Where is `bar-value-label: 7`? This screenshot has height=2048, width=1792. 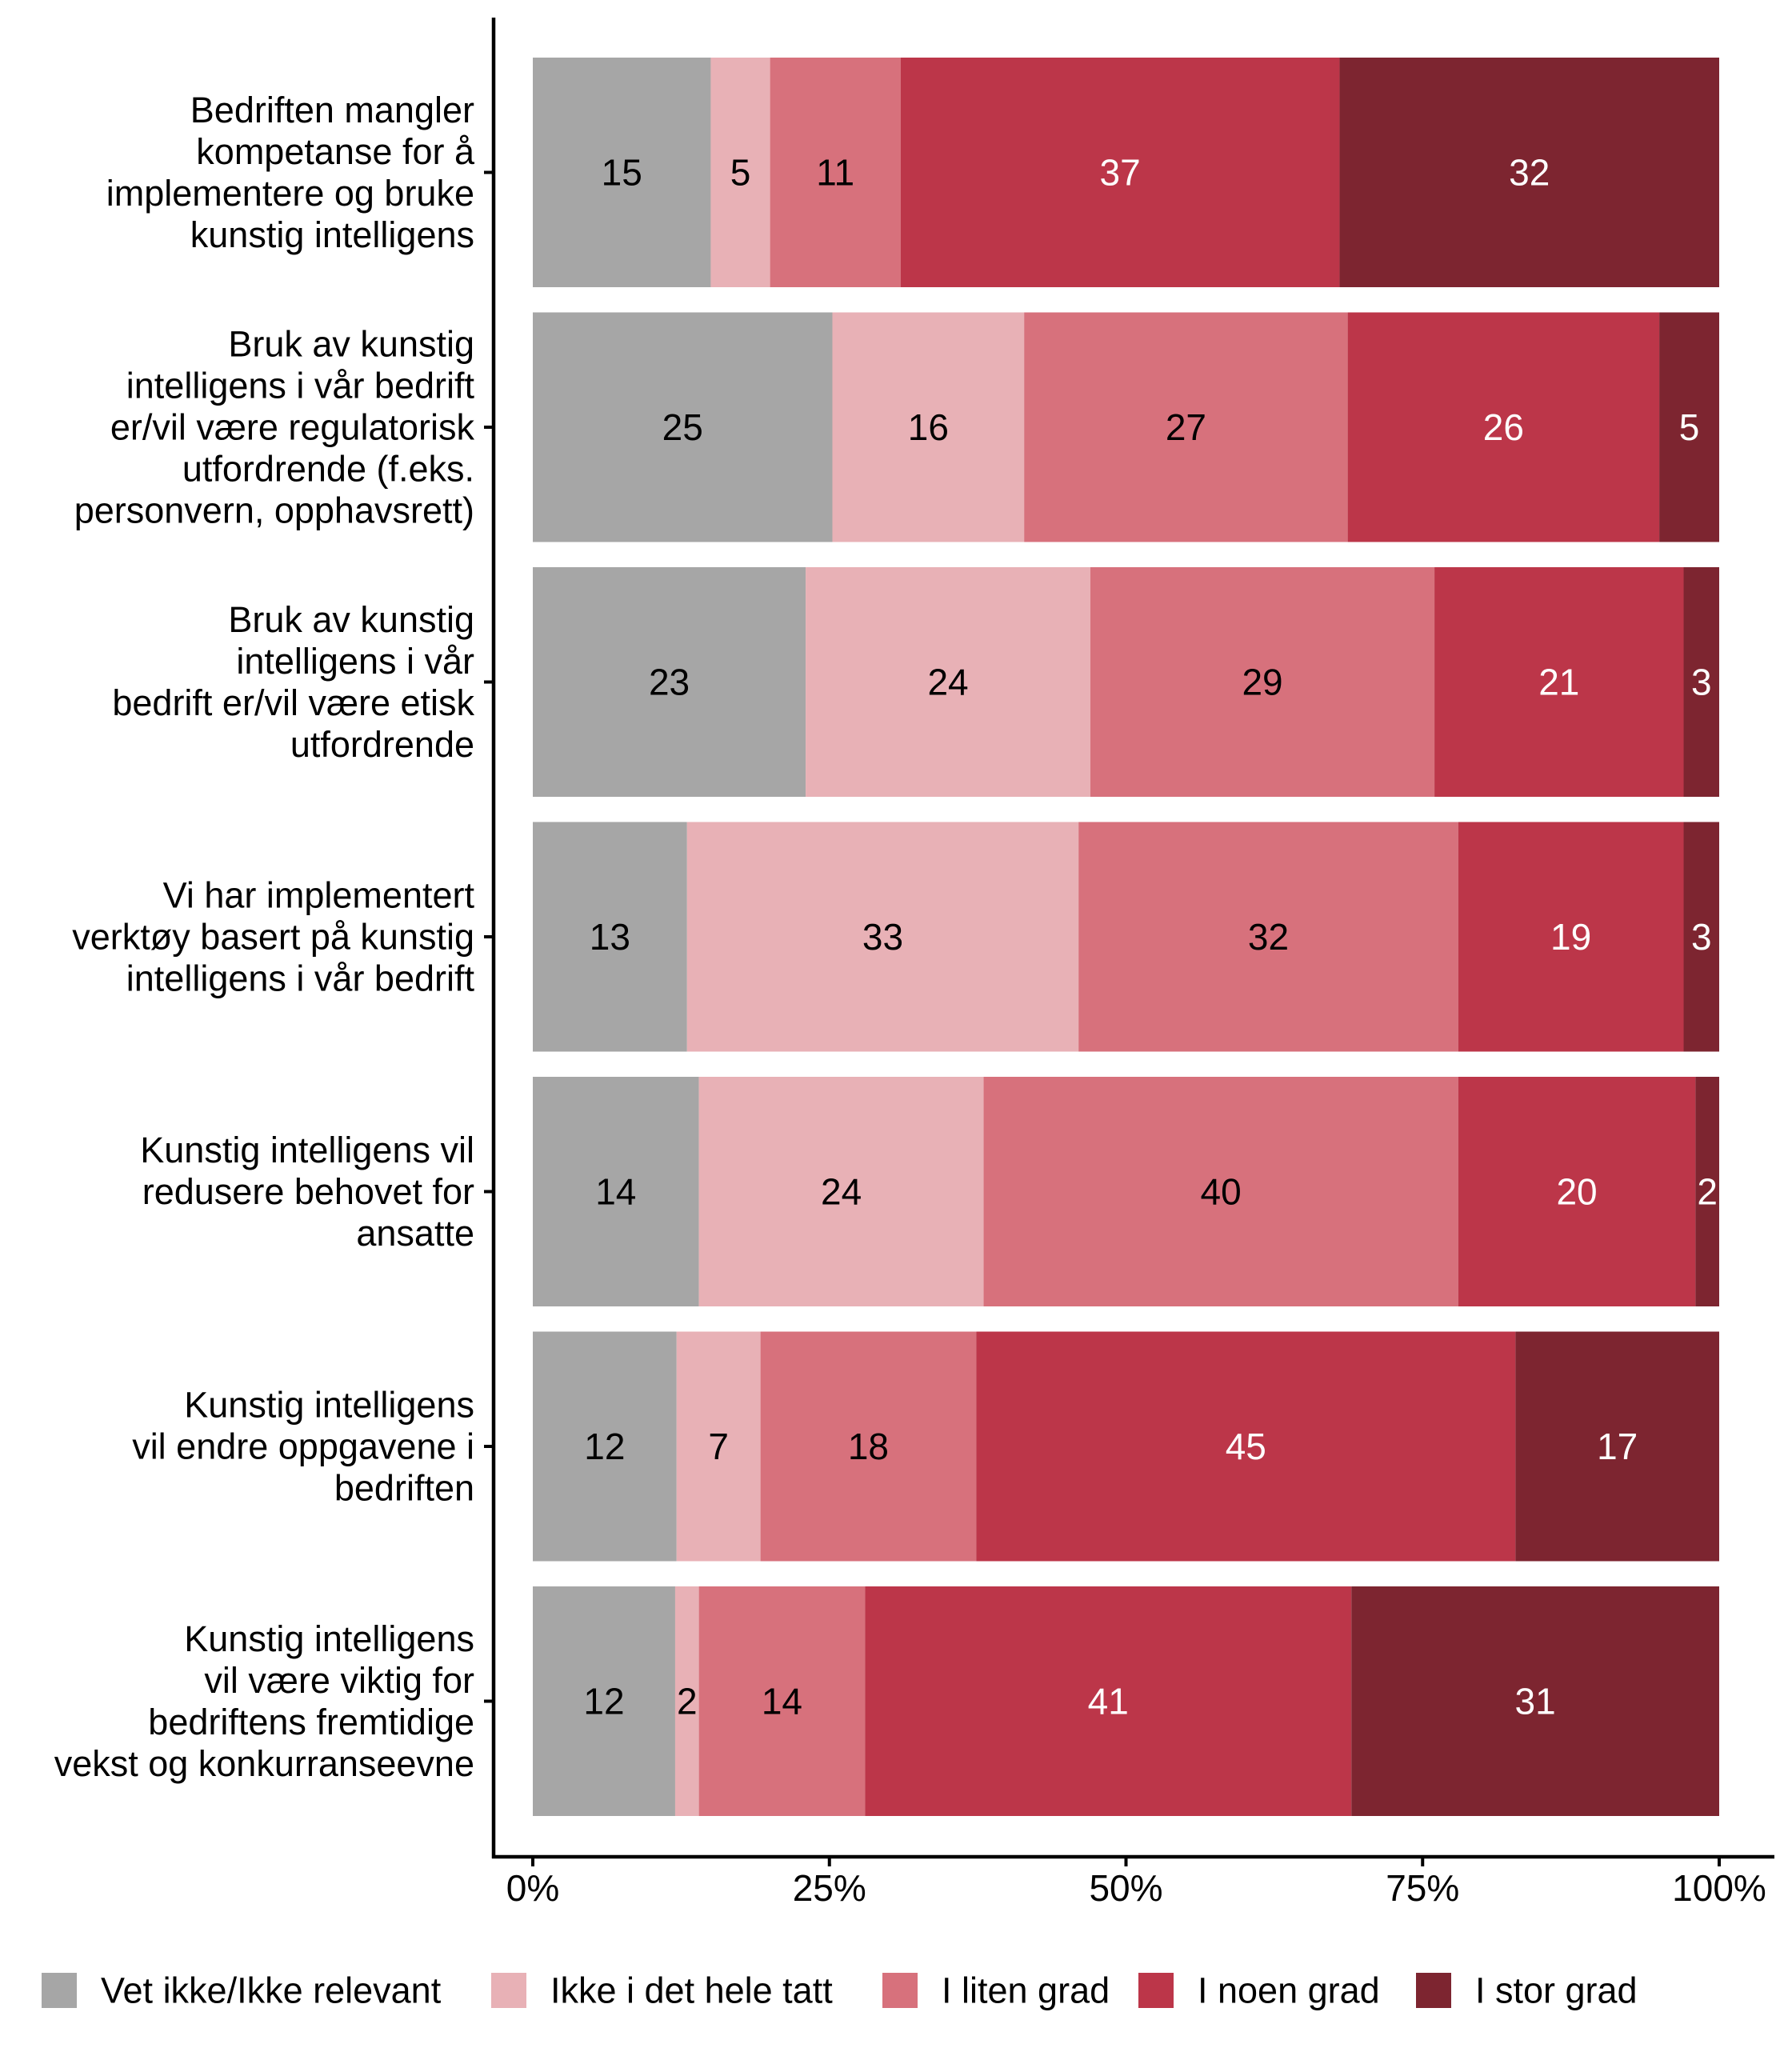
bar-value-label: 7 is located at coordinates (718, 1446).